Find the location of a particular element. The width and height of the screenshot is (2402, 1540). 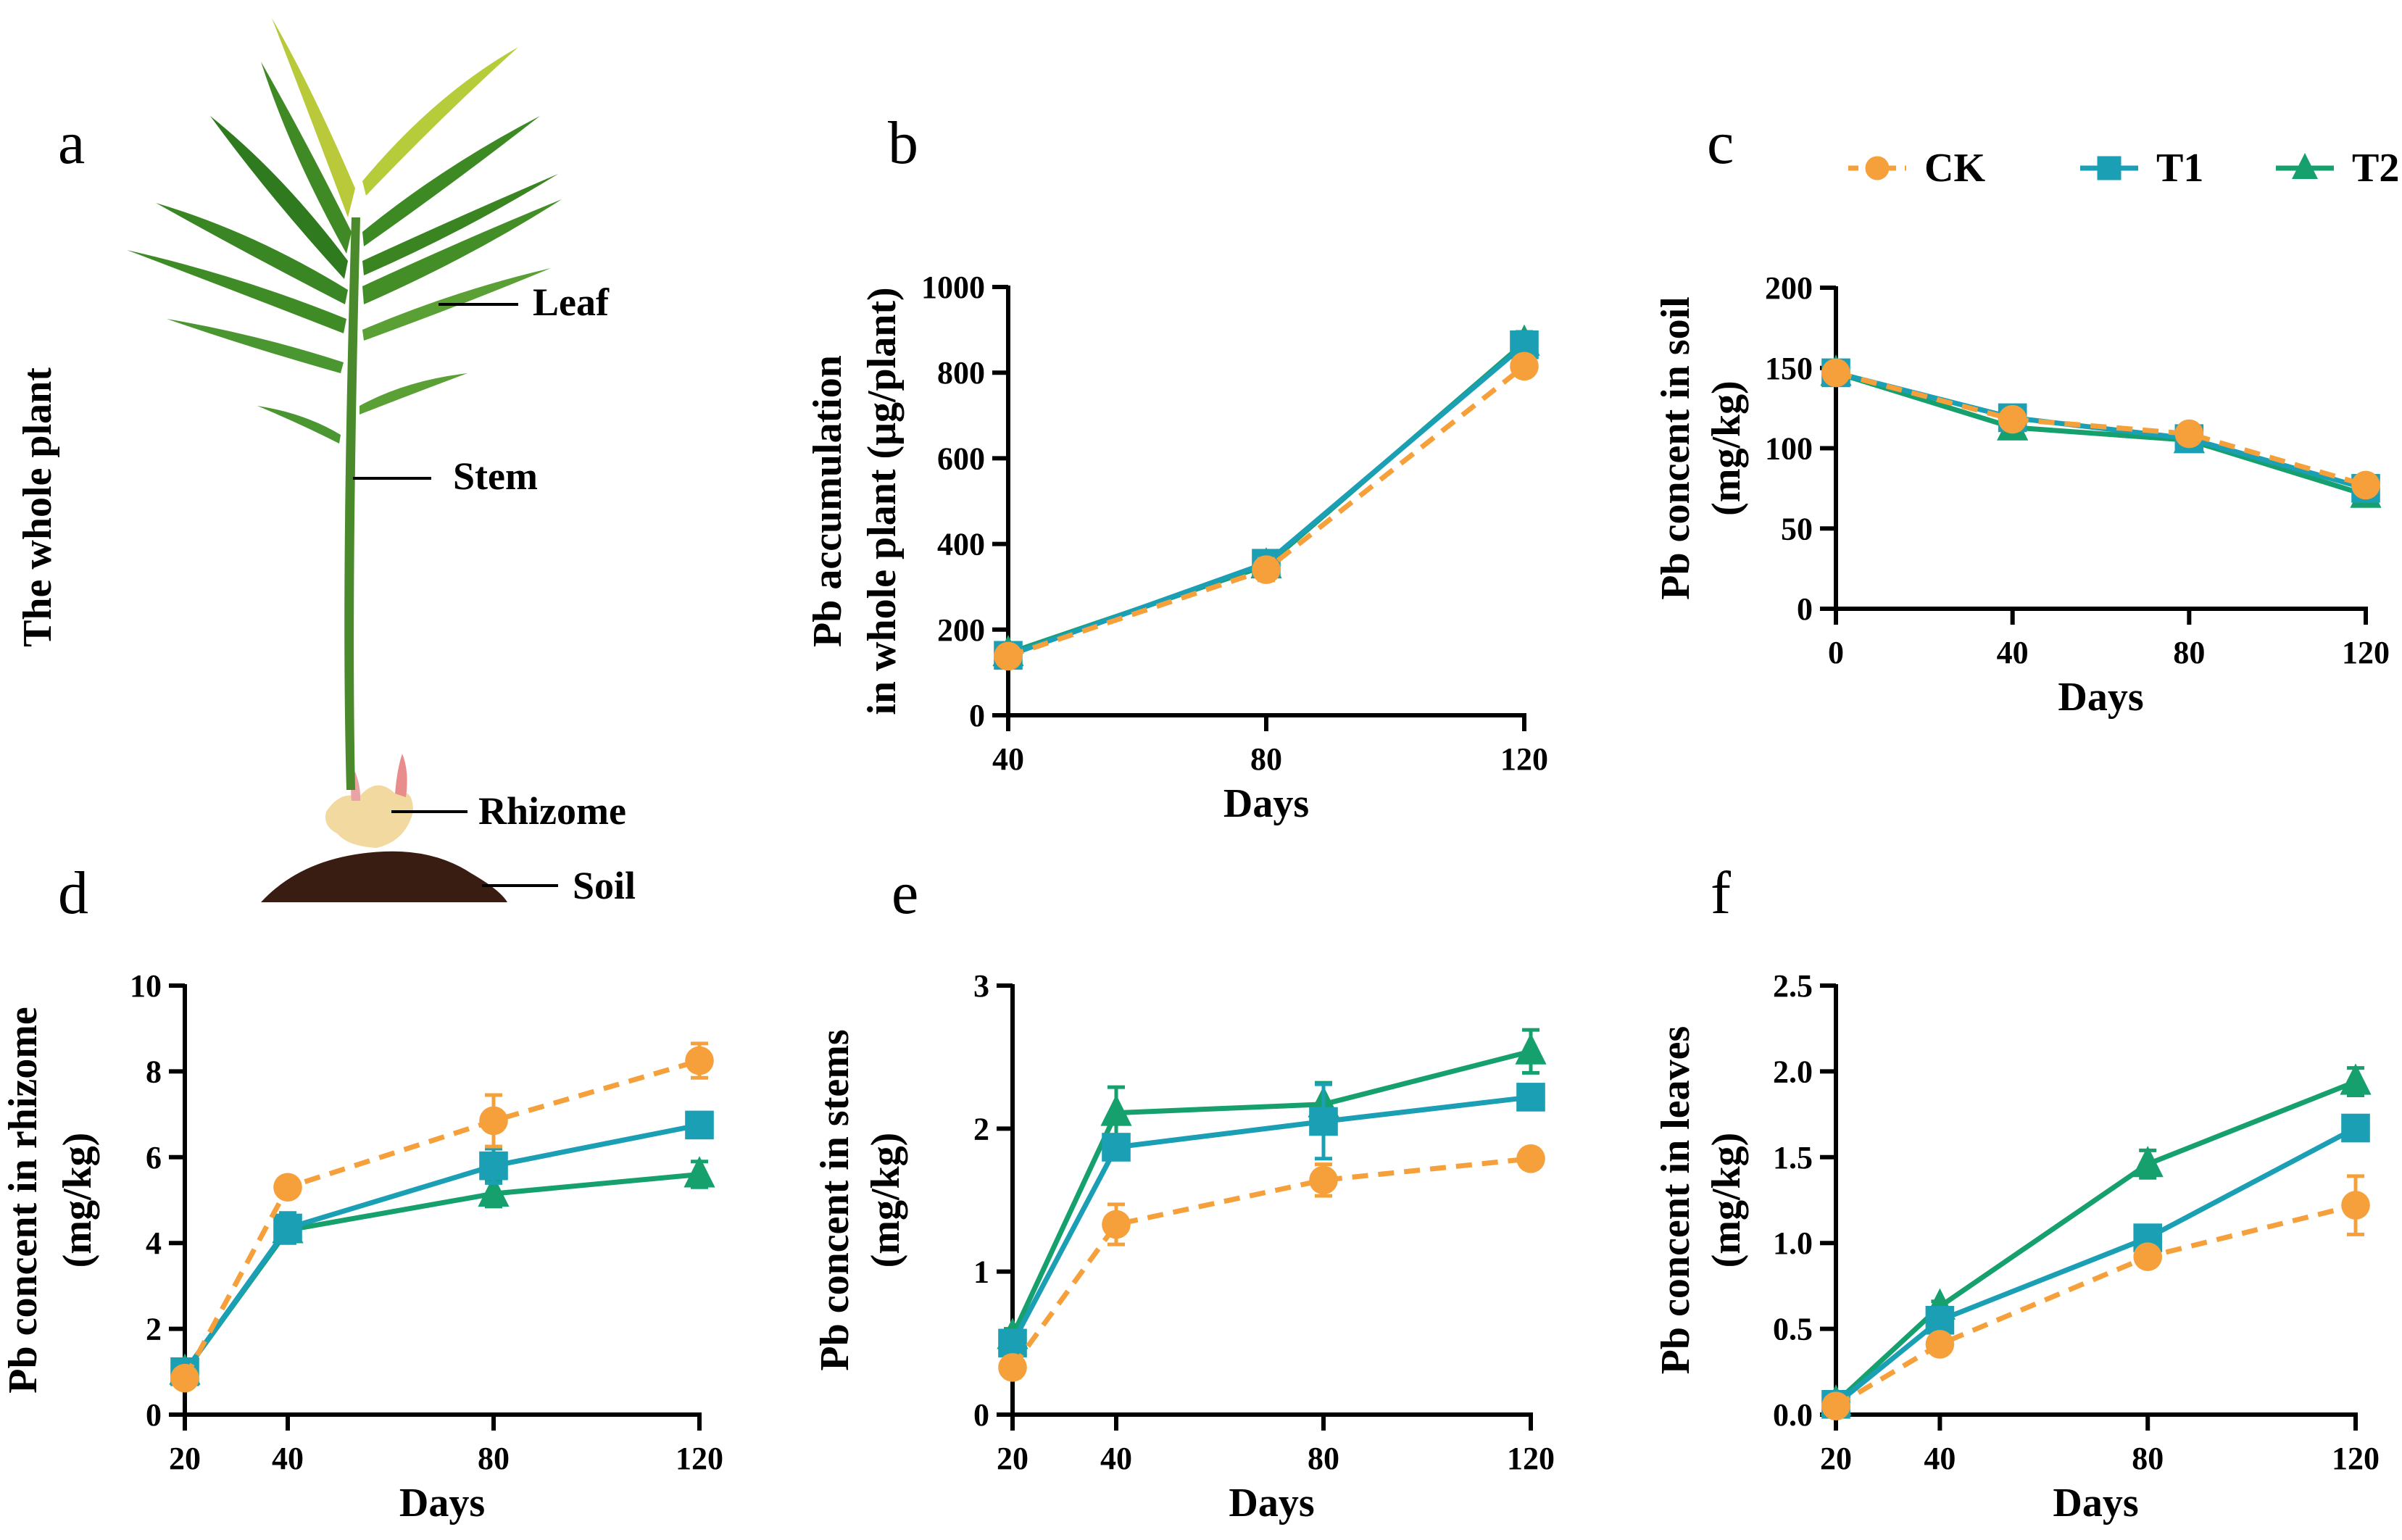

legend-label: T2 is located at coordinates (2375, 168).